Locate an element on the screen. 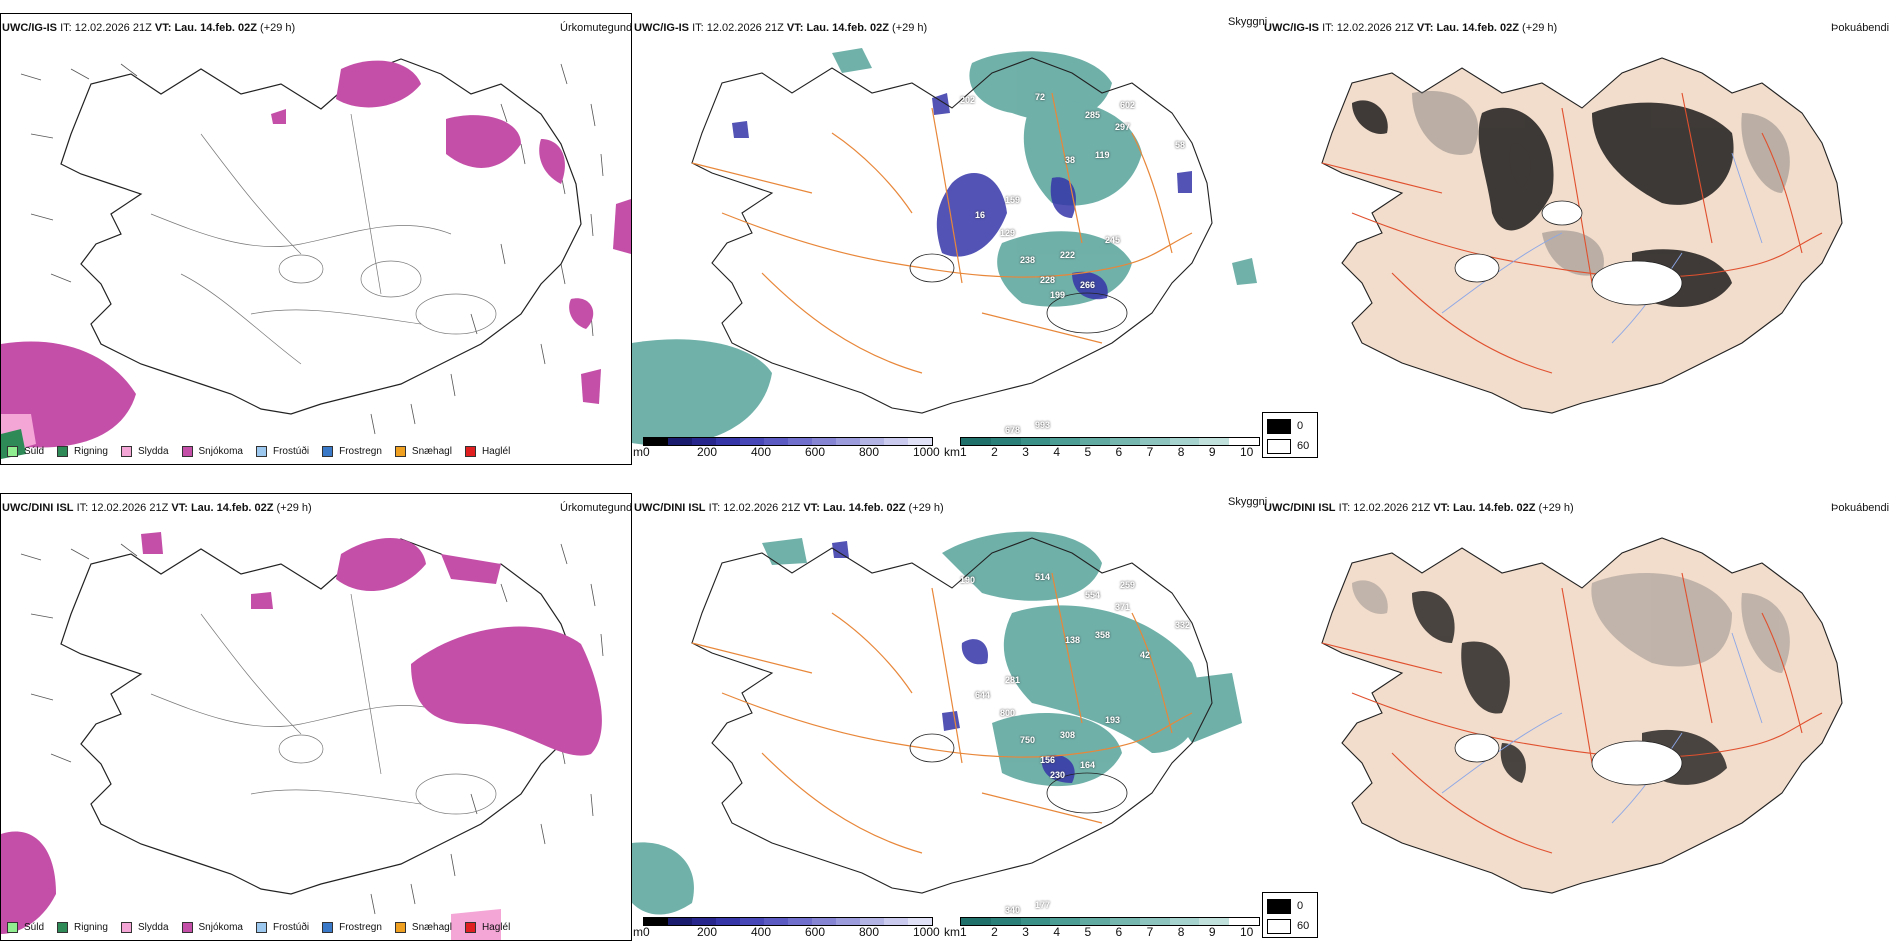 The image size is (1900, 950). colorbar-tick: 6 is located at coordinates (1119, 452).